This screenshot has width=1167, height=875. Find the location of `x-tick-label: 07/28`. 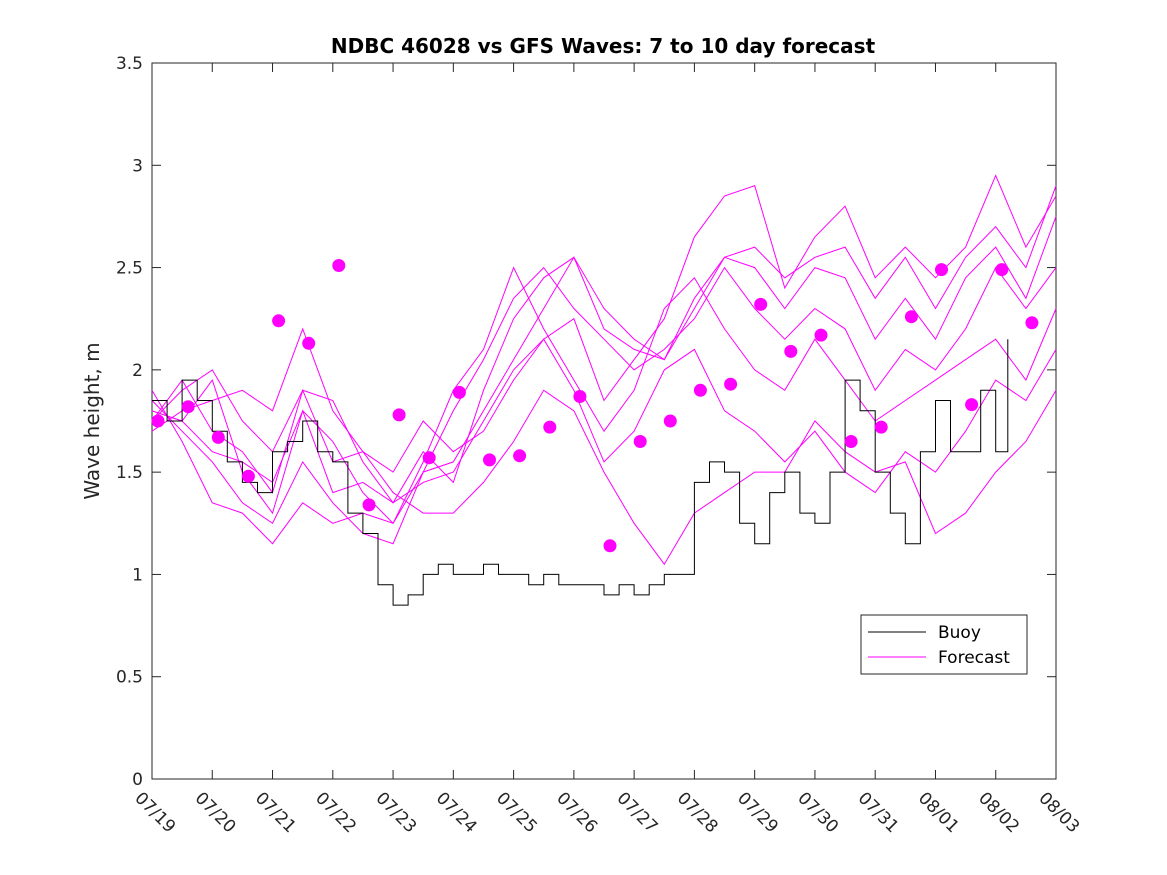

x-tick-label: 07/28 is located at coordinates (697, 812).